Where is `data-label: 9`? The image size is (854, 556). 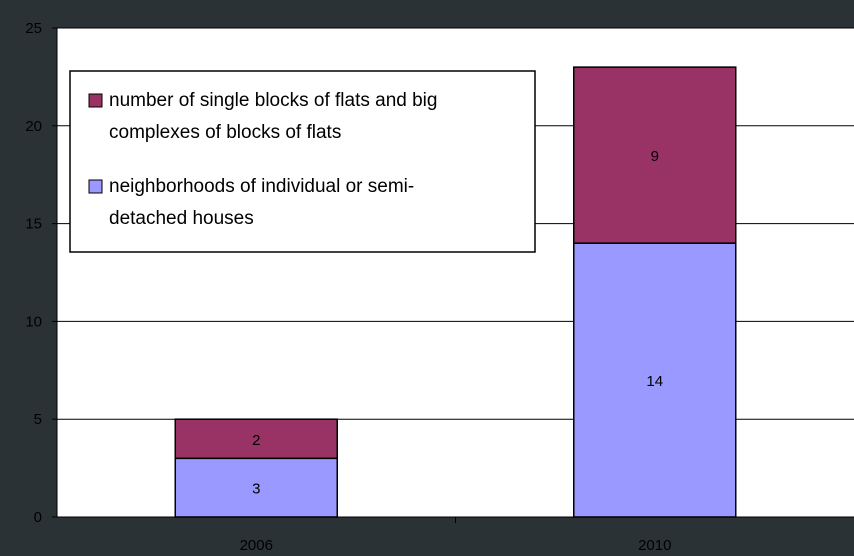 data-label: 9 is located at coordinates (655, 156).